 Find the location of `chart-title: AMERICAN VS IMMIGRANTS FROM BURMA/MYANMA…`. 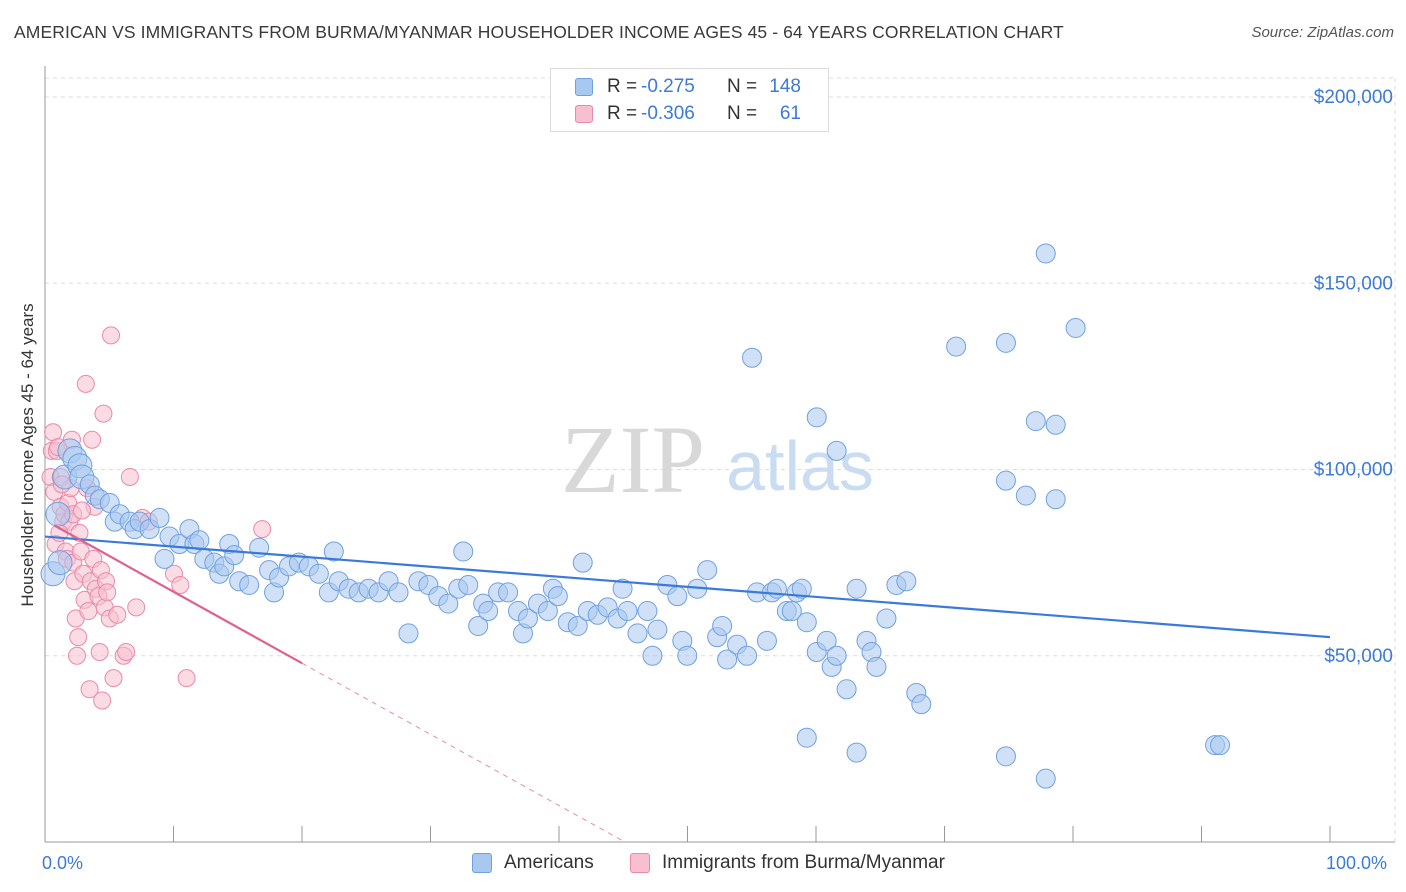

chart-title: AMERICAN VS IMMIGRANTS FROM BURMA/MYANMA… is located at coordinates (539, 32).